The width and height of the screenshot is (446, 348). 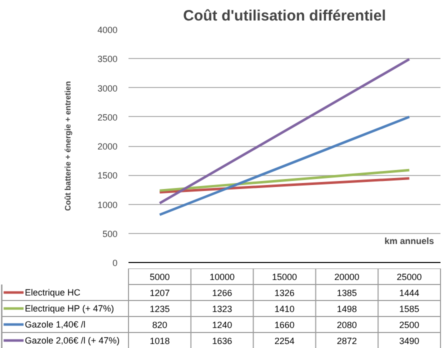 I want to click on x-tick-label: 20000, so click(x=347, y=277).